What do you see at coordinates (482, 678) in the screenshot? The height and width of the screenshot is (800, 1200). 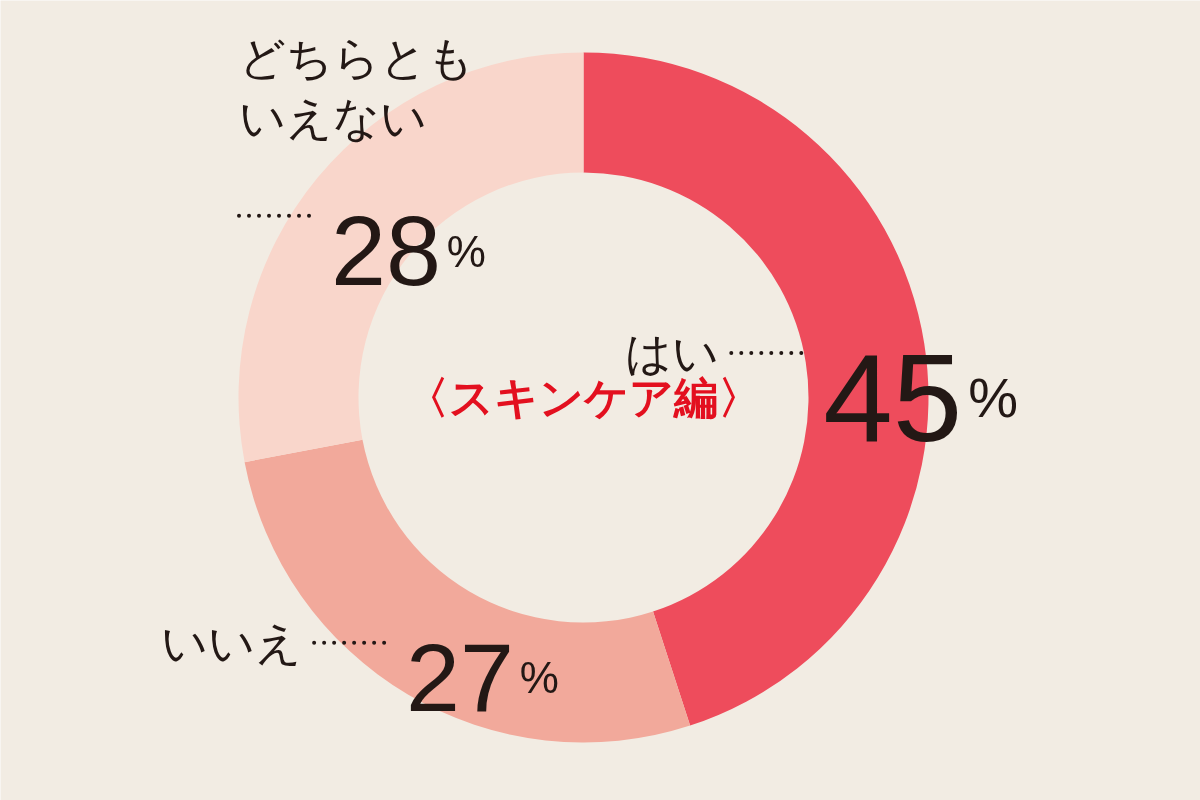 I see `data-label: 27%` at bounding box center [482, 678].